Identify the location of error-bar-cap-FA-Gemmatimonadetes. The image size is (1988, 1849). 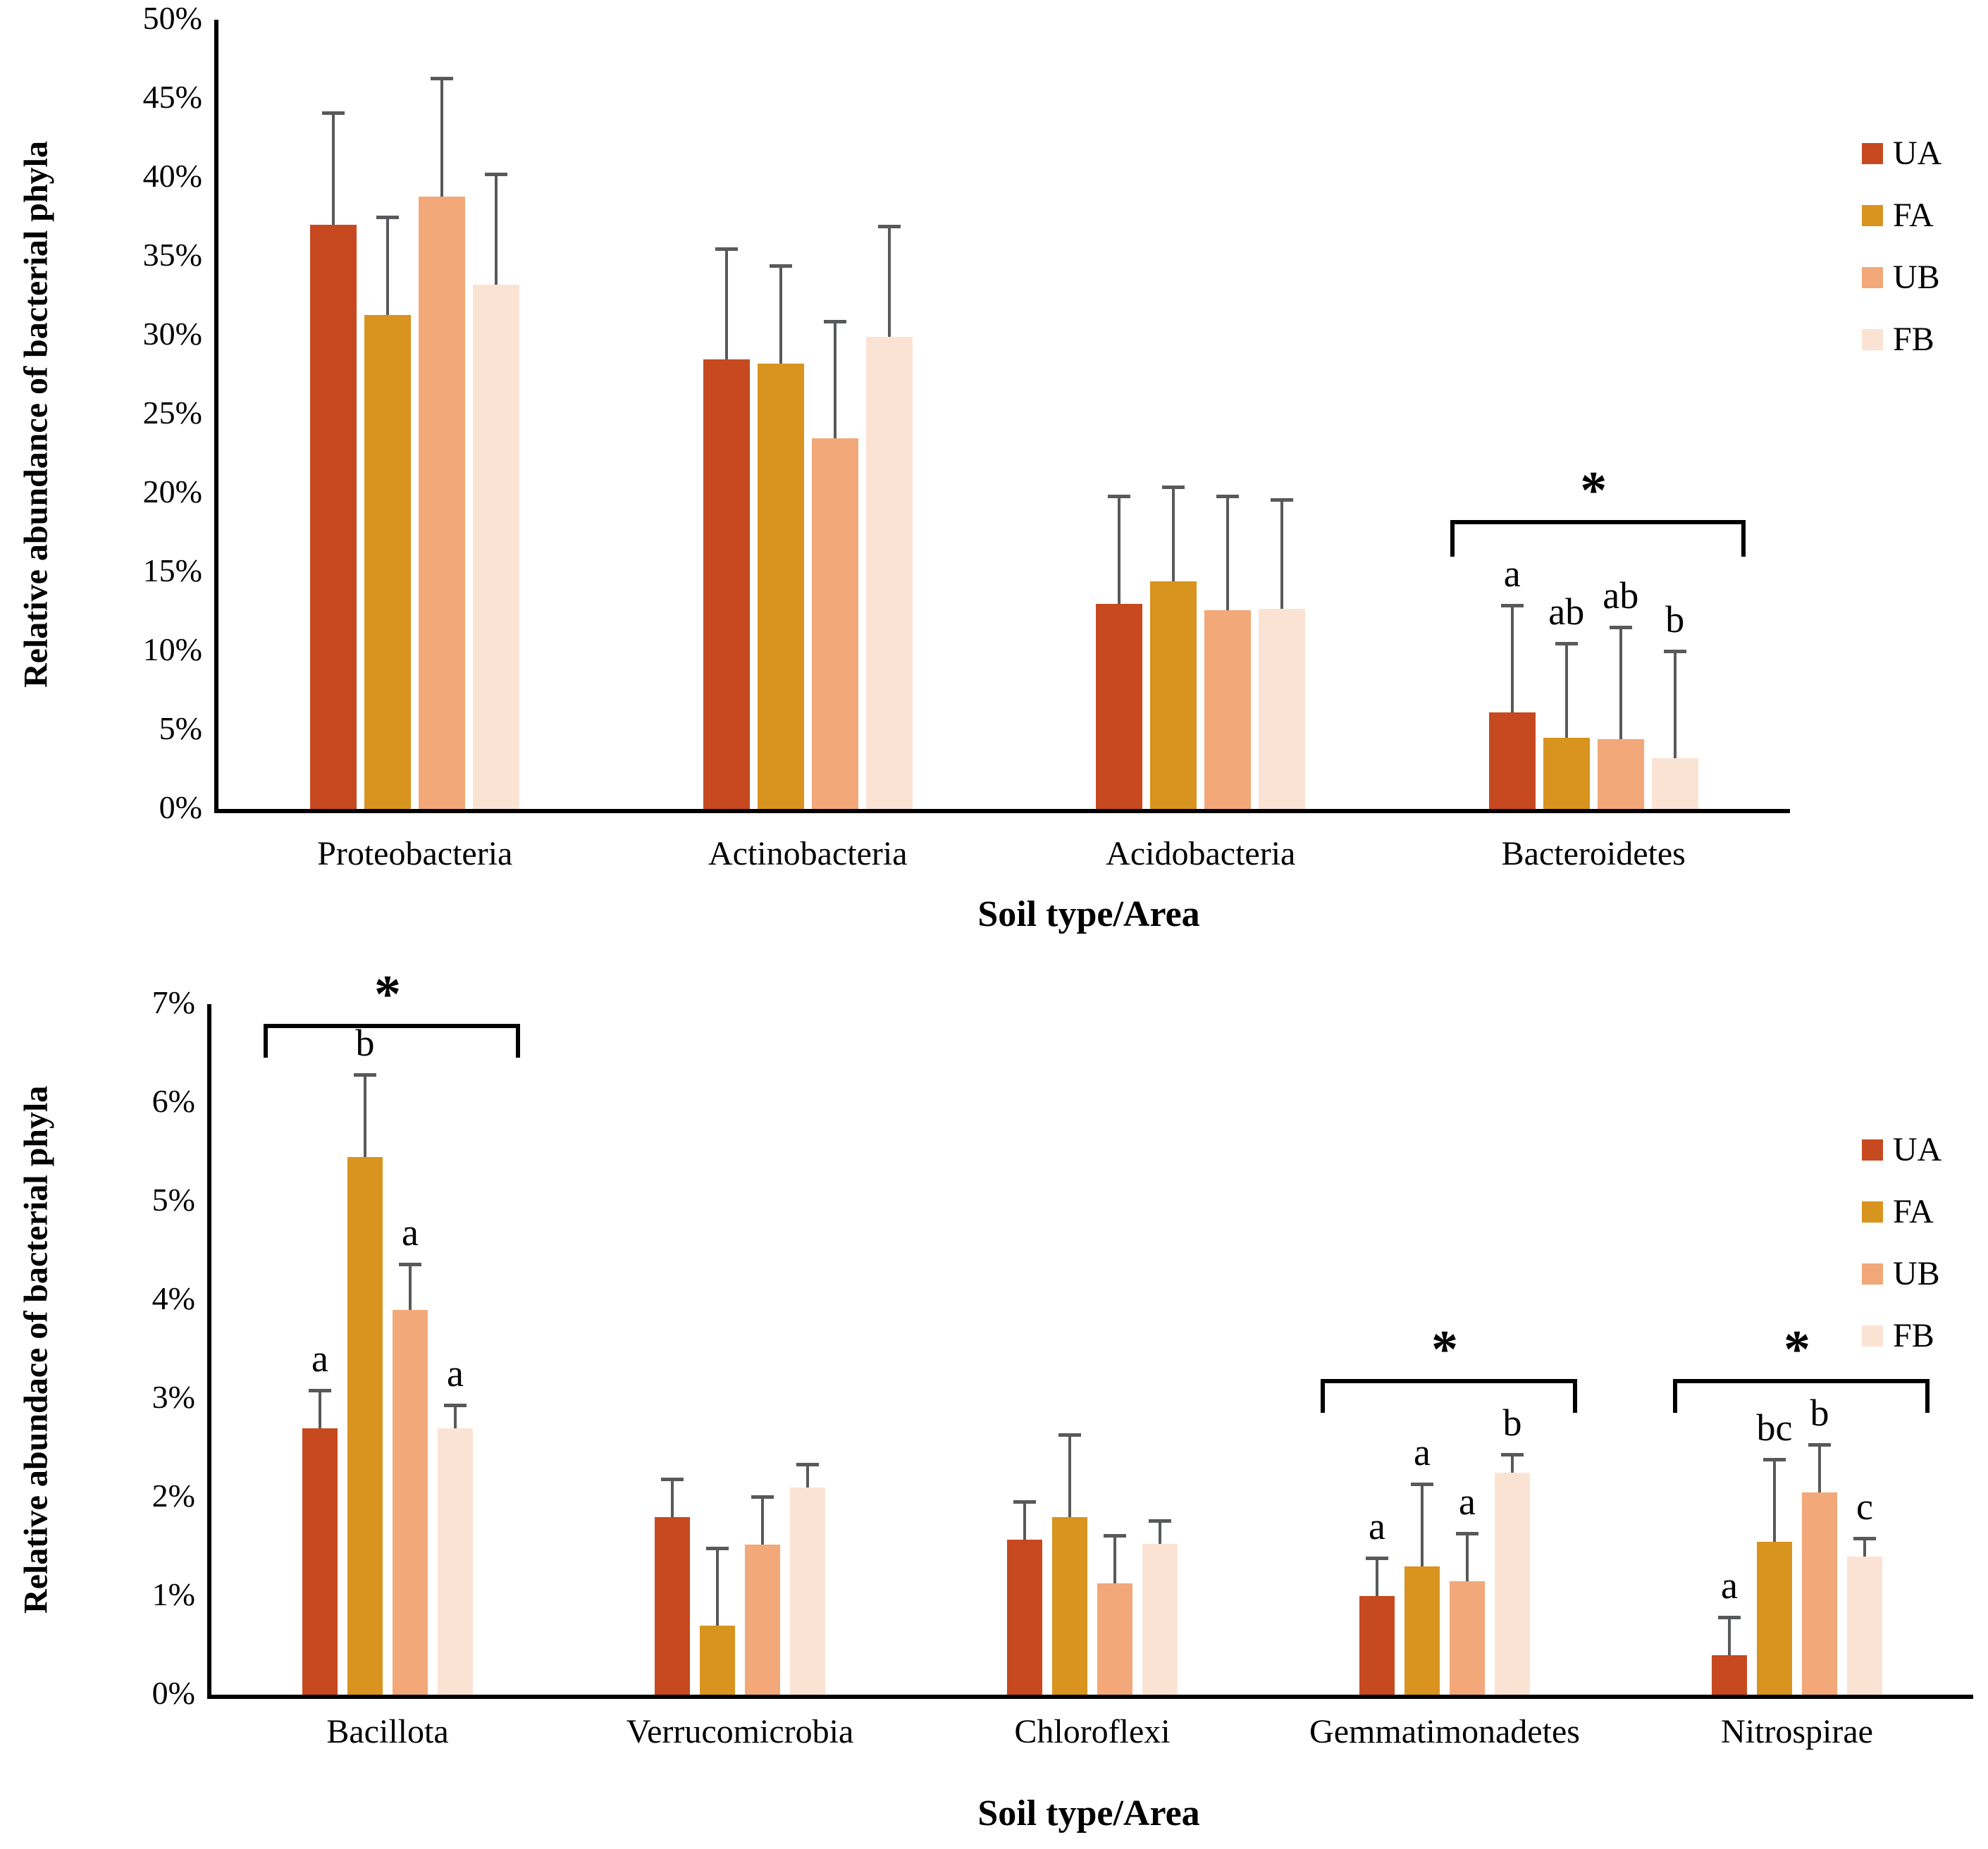
(1422, 1484).